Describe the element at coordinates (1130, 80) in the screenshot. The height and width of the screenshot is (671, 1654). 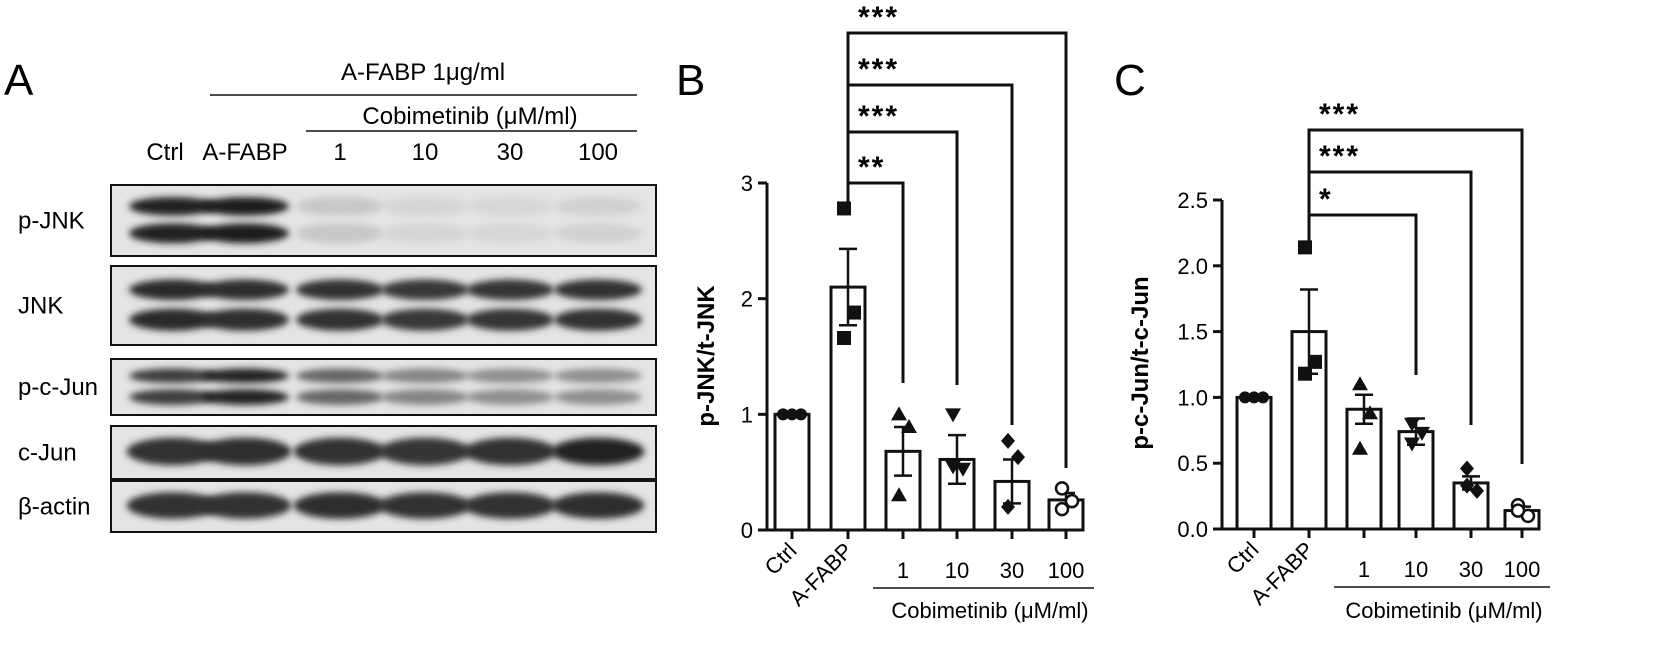
I see `panel-label-c: C` at that location.